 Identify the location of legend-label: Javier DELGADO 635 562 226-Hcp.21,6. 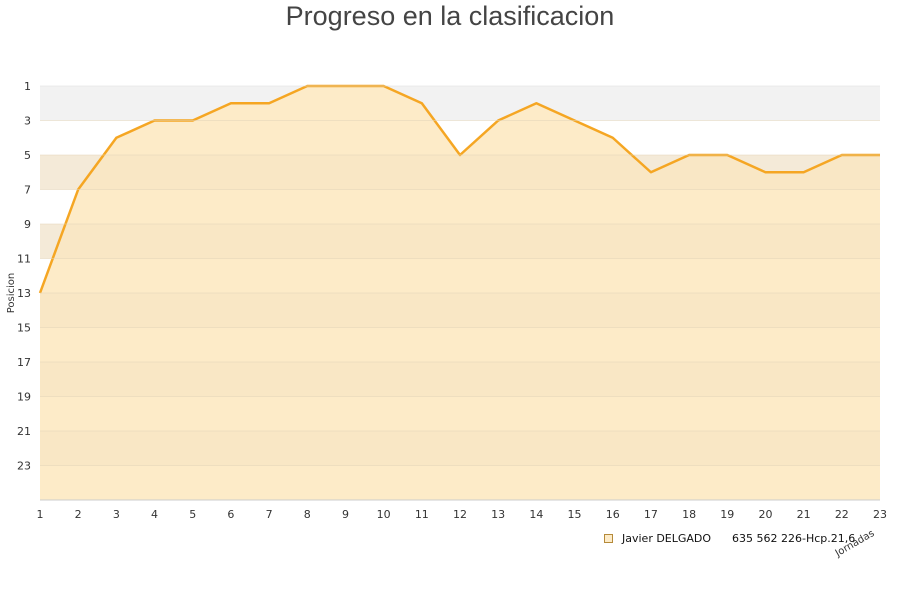
(738, 538).